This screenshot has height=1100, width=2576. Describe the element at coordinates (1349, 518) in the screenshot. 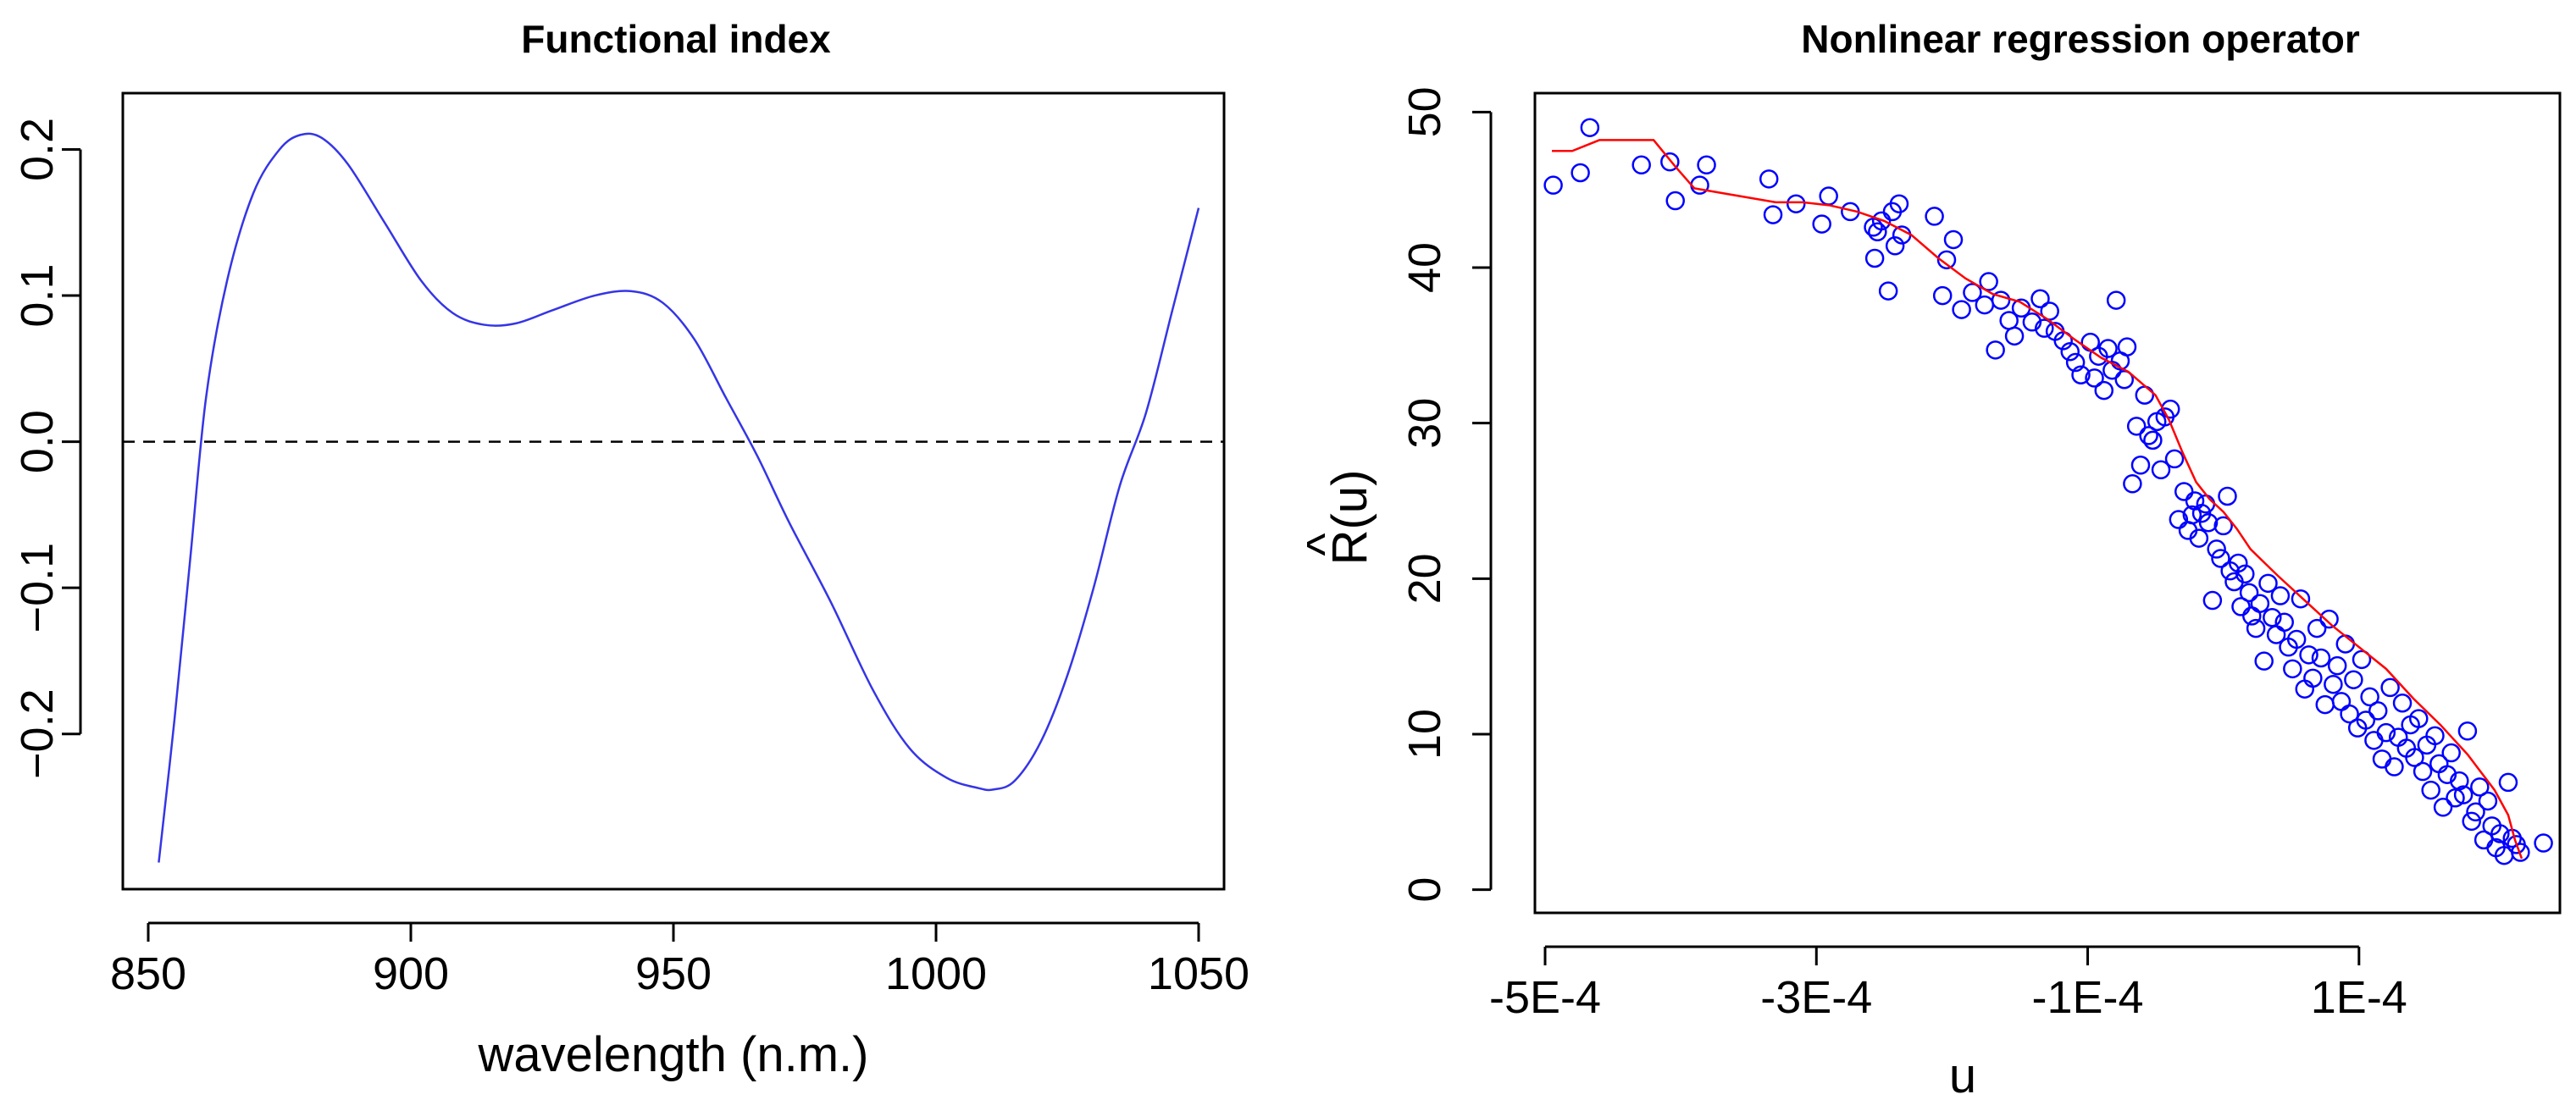

I see `right-y-axis-label: R(u)` at that location.